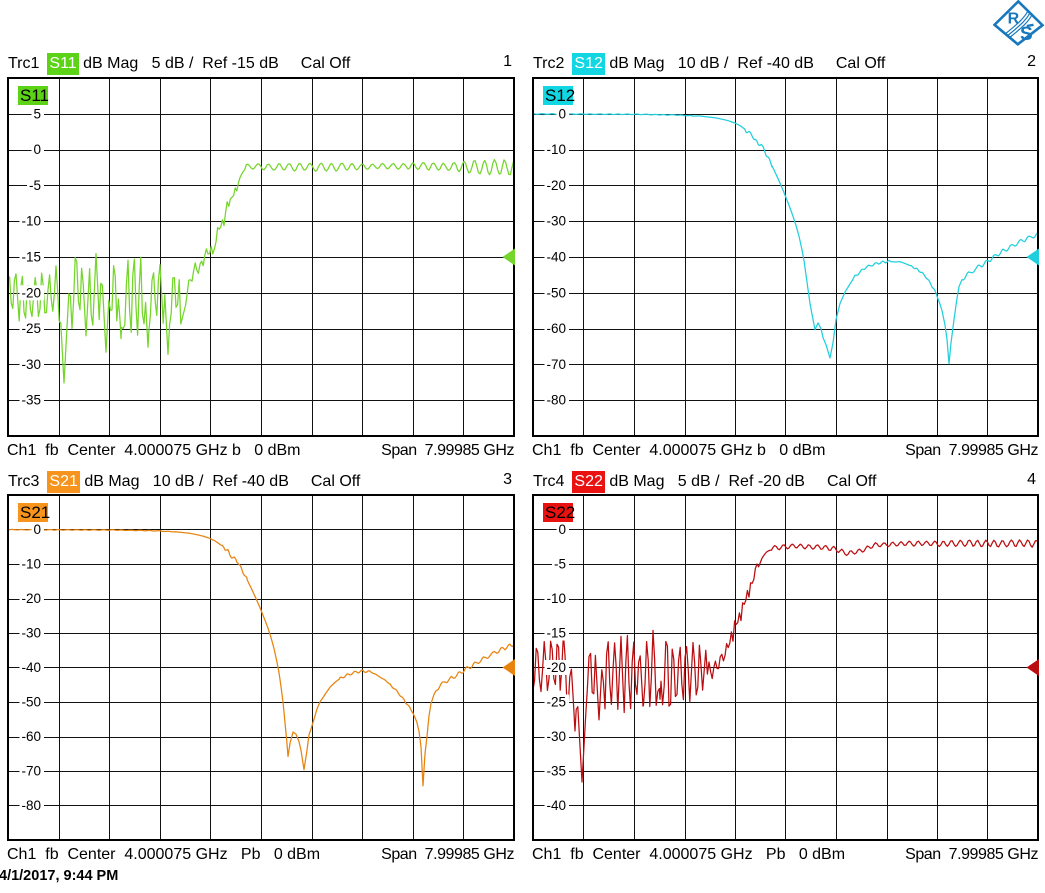  What do you see at coordinates (34, 95) in the screenshot?
I see `svg-text: S11` at bounding box center [34, 95].